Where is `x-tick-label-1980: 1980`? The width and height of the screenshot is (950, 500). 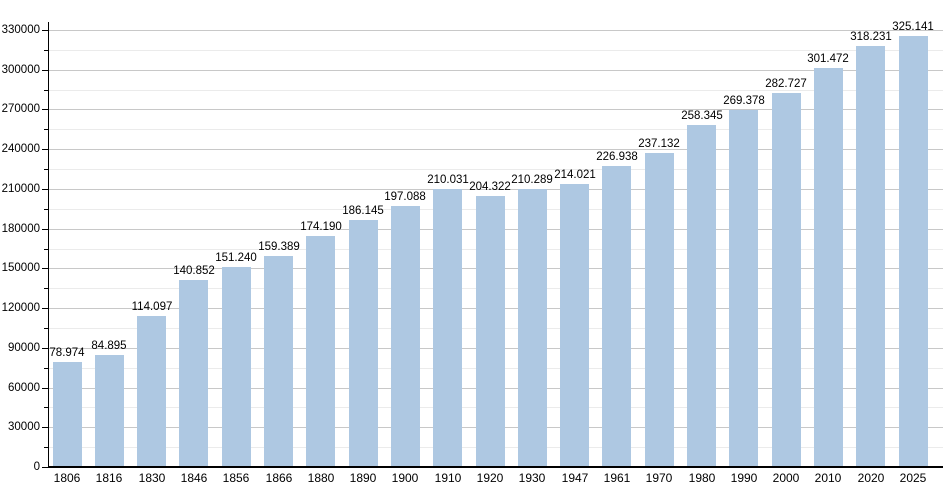
x-tick-label-1980: 1980 is located at coordinates (702, 478).